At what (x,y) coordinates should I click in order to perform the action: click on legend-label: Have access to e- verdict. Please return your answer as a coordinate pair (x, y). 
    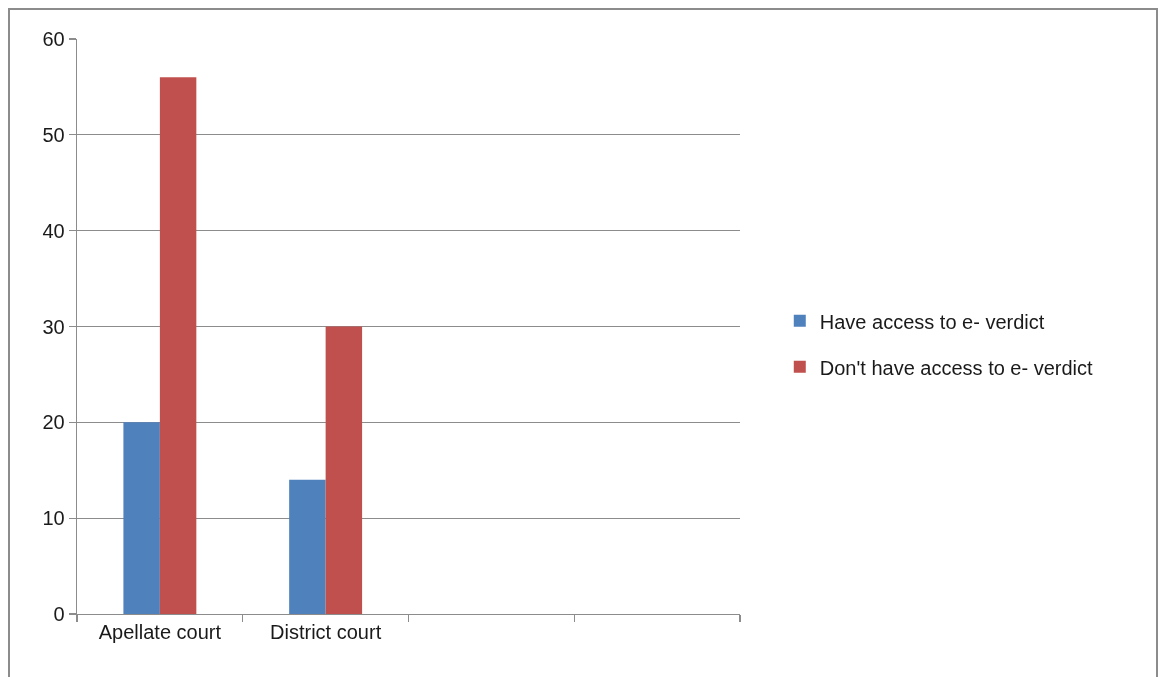
    Looking at the image, I should click on (932, 321).